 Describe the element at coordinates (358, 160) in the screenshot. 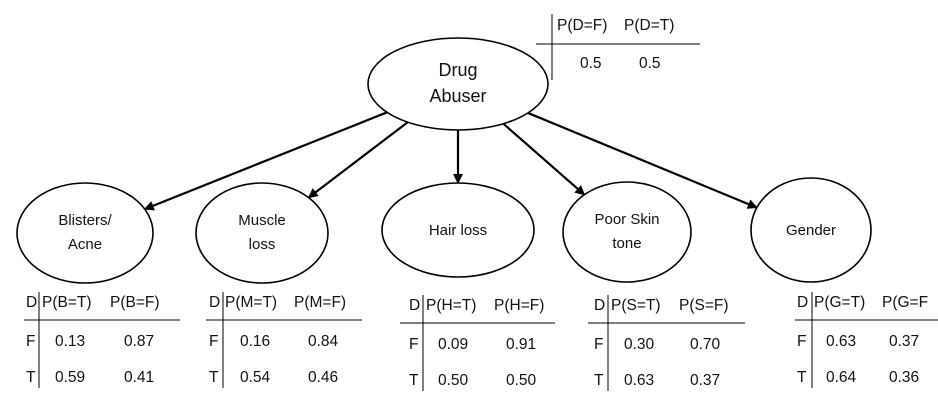

I see `edge-drug-abuser-to-muscle-loss` at that location.